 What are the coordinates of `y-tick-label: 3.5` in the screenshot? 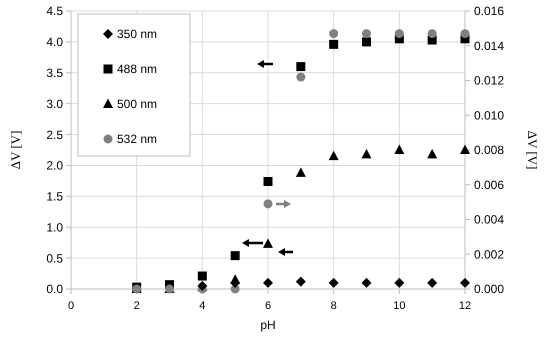 It's located at (55, 73).